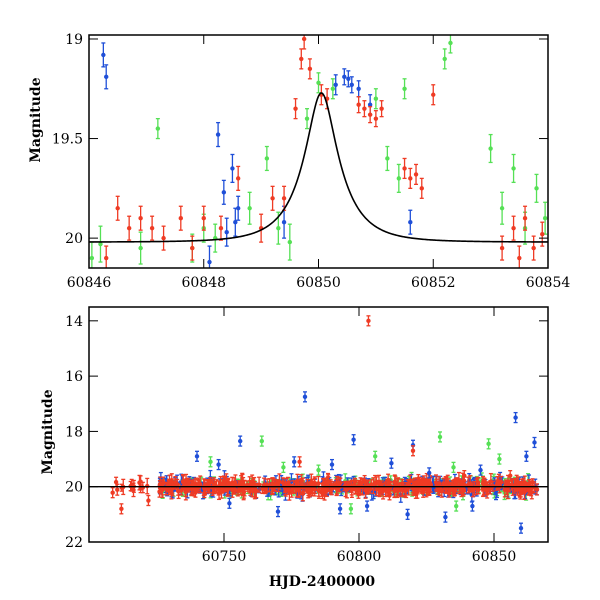 This screenshot has height=600, width=600. I want to click on top-x-tick-label: 60850, so click(318, 283).